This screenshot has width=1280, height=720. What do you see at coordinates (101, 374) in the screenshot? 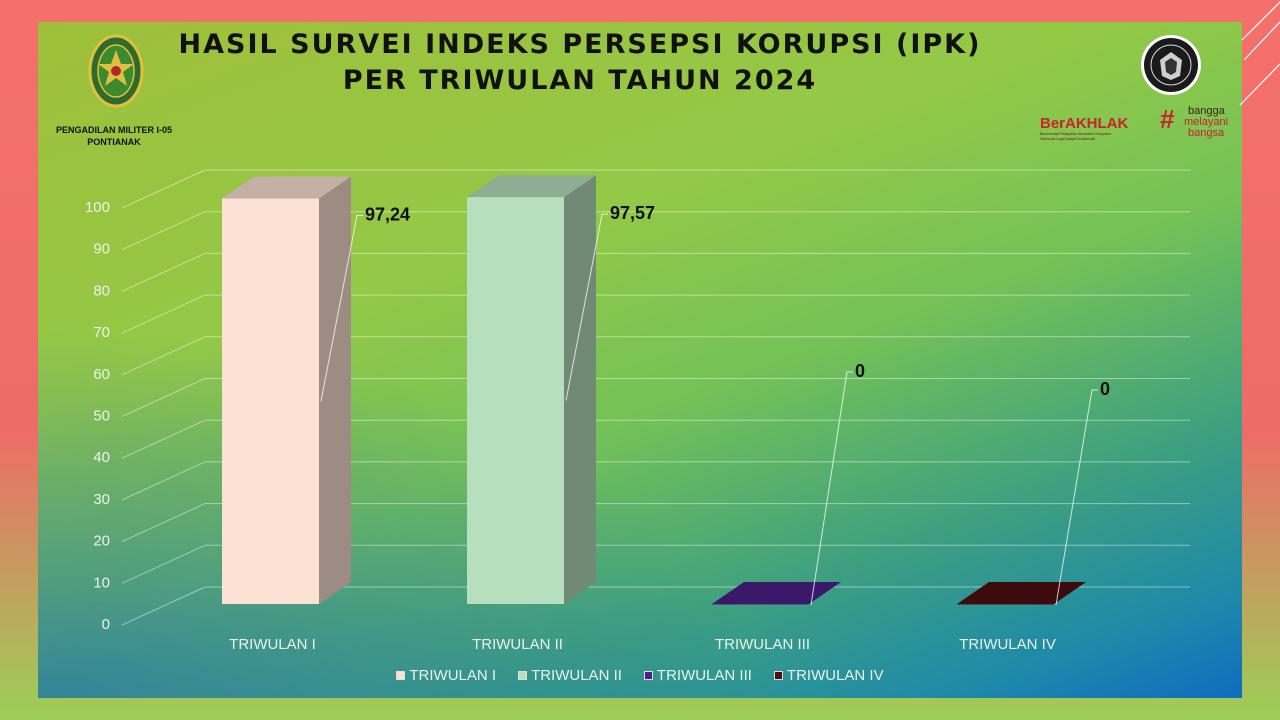
I see `y-tick-label: 60` at bounding box center [101, 374].